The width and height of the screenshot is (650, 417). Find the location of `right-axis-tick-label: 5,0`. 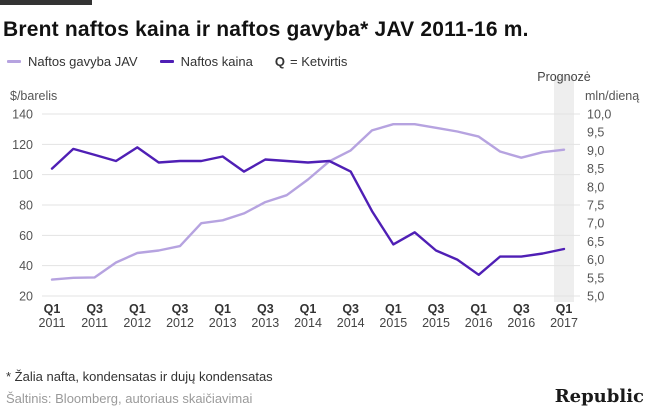

right-axis-tick-label: 5,0 is located at coordinates (595, 297).